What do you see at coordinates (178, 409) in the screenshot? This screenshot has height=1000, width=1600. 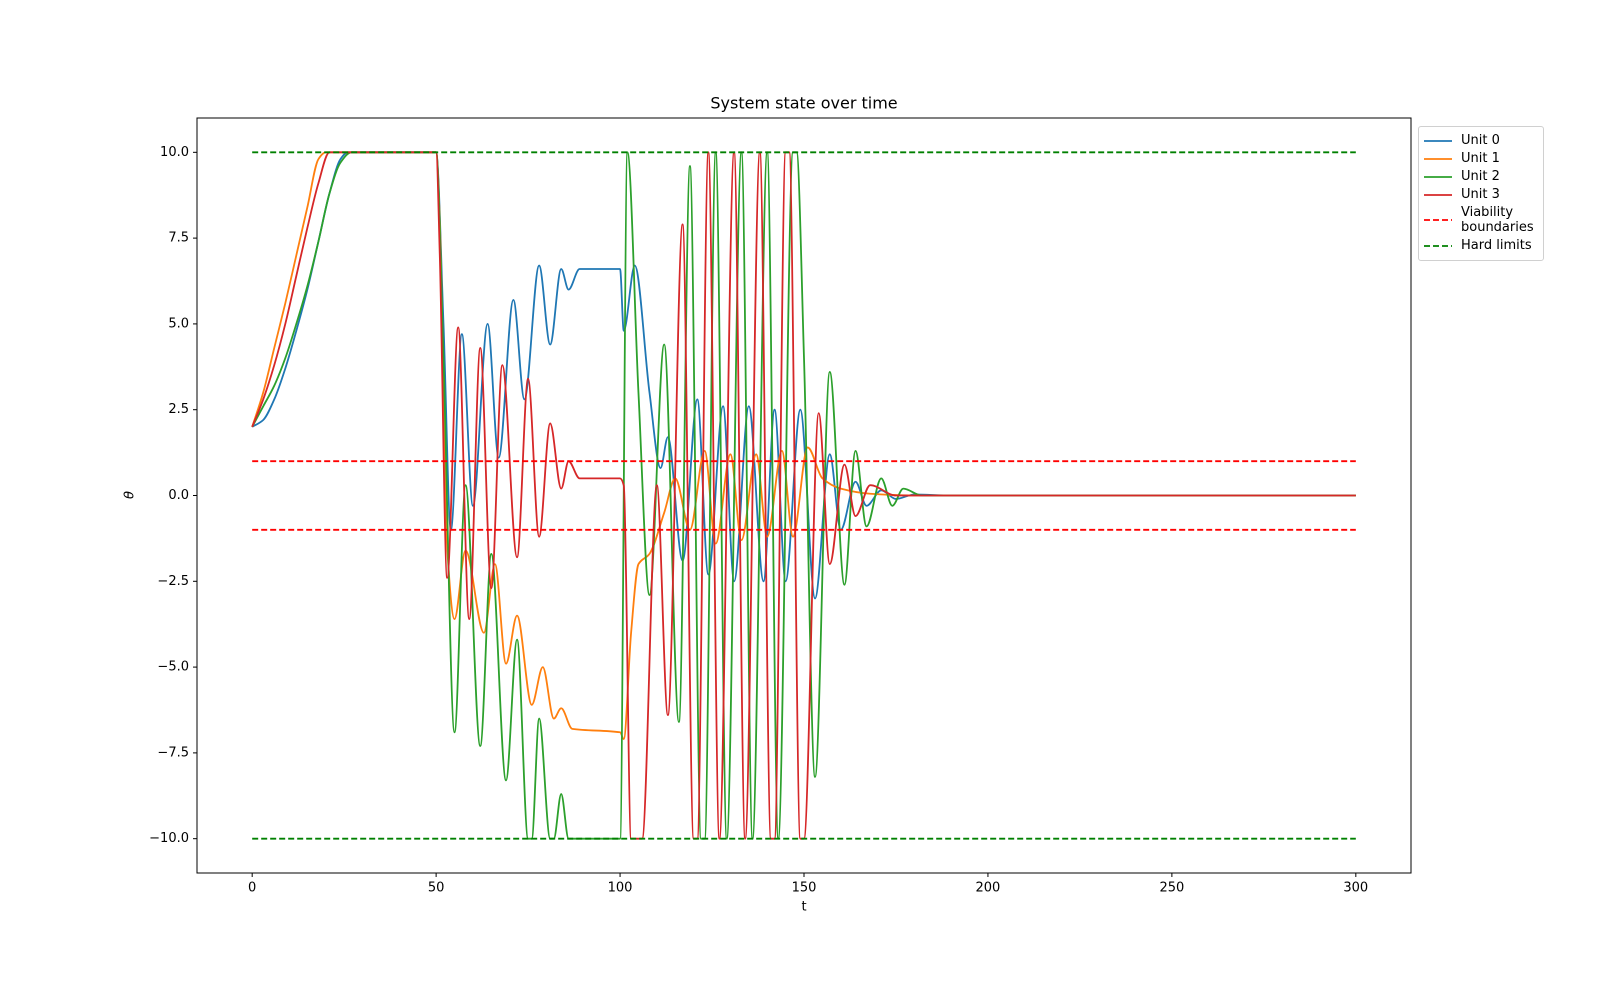 I see `y-tick-label: 2.5` at bounding box center [178, 409].